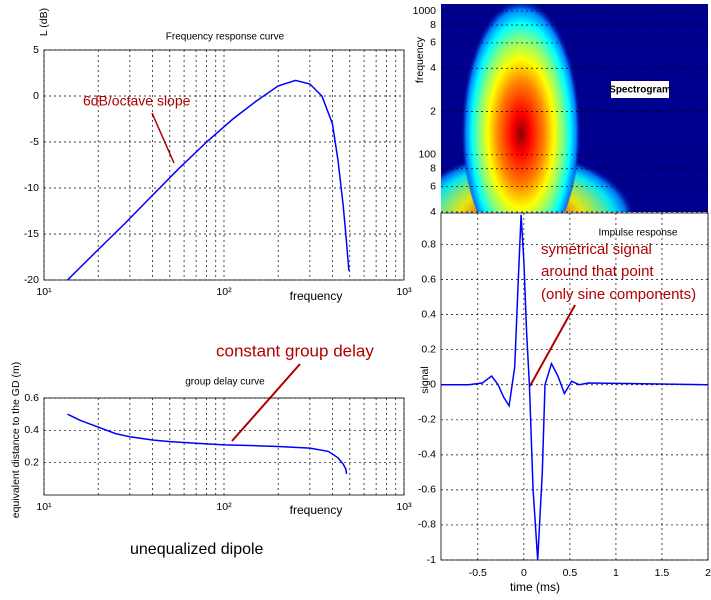 The width and height of the screenshot is (711, 600). I want to click on caption: unequalized dipole, so click(197, 549).